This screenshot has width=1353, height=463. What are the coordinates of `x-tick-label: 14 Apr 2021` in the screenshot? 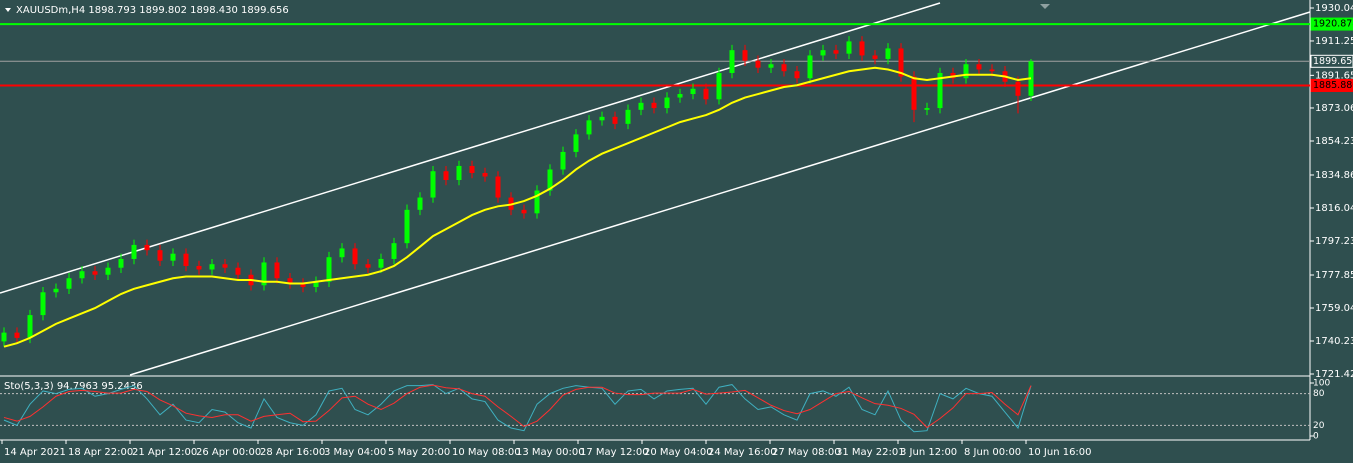 It's located at (35, 452).